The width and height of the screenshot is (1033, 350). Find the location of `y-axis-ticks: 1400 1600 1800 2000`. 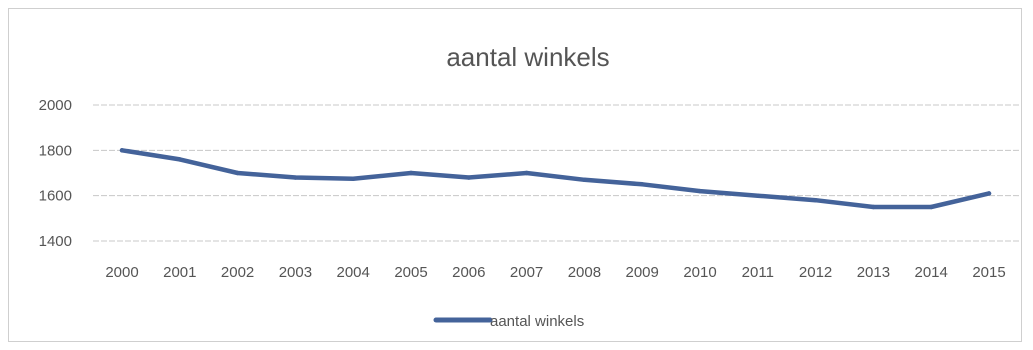

y-axis-ticks: 1400 1600 1800 2000 is located at coordinates (55, 173).